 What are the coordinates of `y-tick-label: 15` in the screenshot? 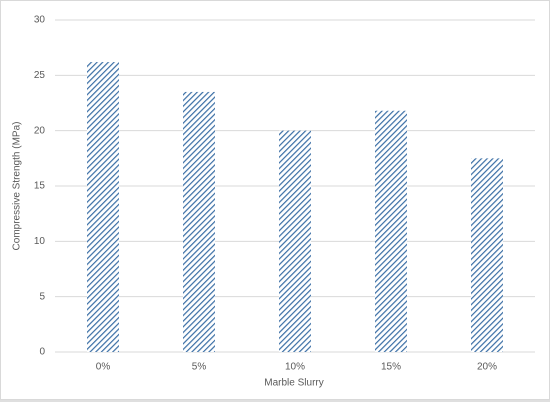 It's located at (40, 186).